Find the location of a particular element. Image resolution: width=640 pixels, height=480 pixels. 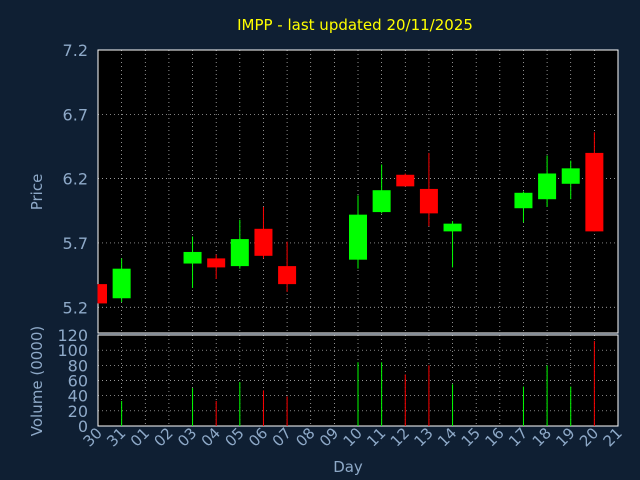

x-tick-label: 03 is located at coordinates (187, 437).